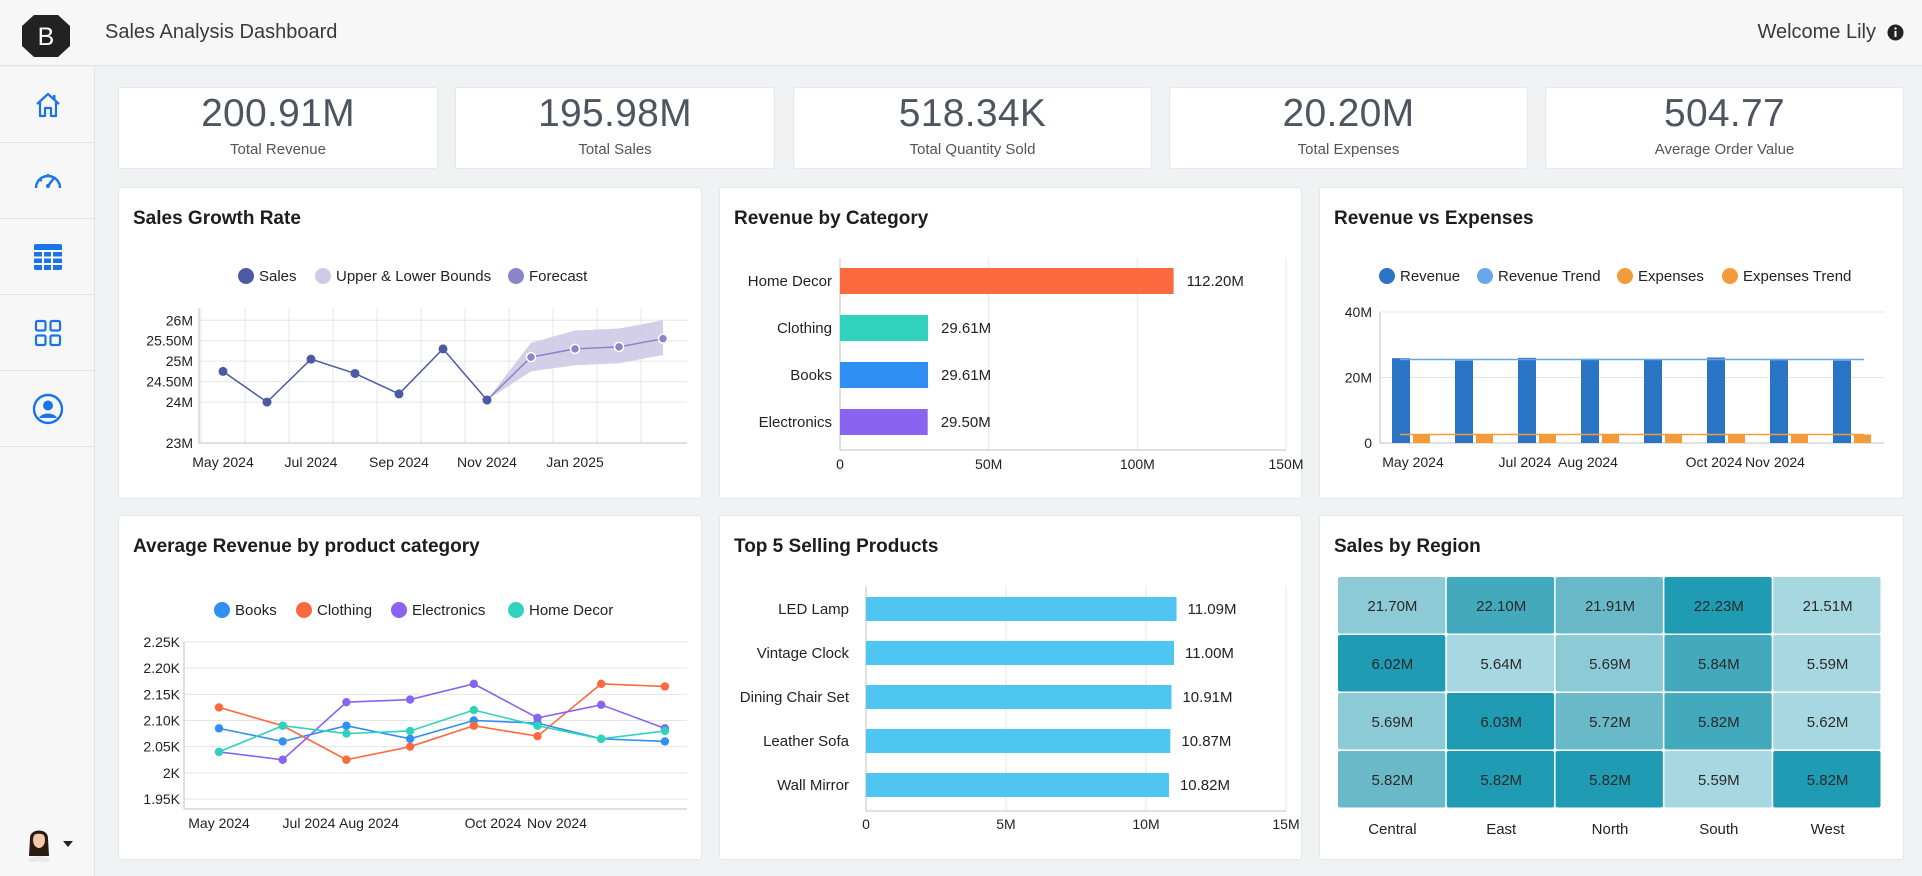 The height and width of the screenshot is (876, 1922). What do you see at coordinates (1348, 113) in the screenshot?
I see `kpi-value: 20.20M` at bounding box center [1348, 113].